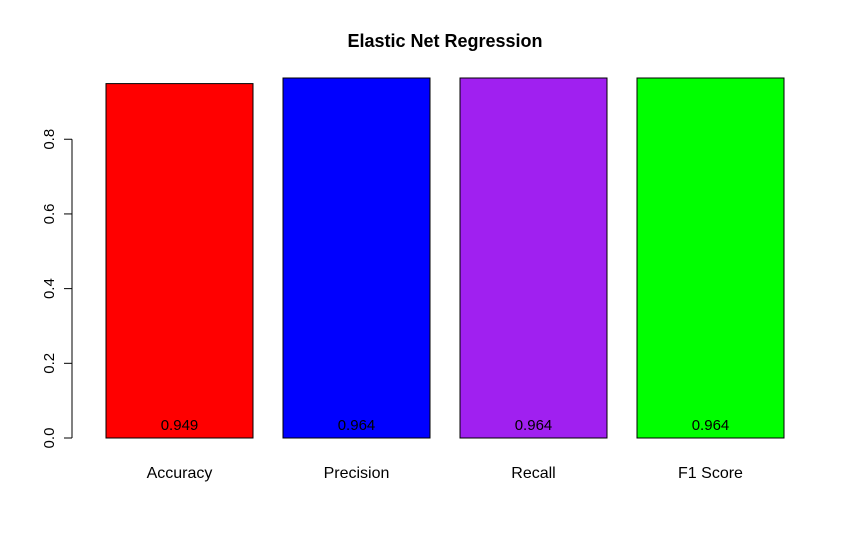  I want to click on category-label: Precision, so click(357, 473).